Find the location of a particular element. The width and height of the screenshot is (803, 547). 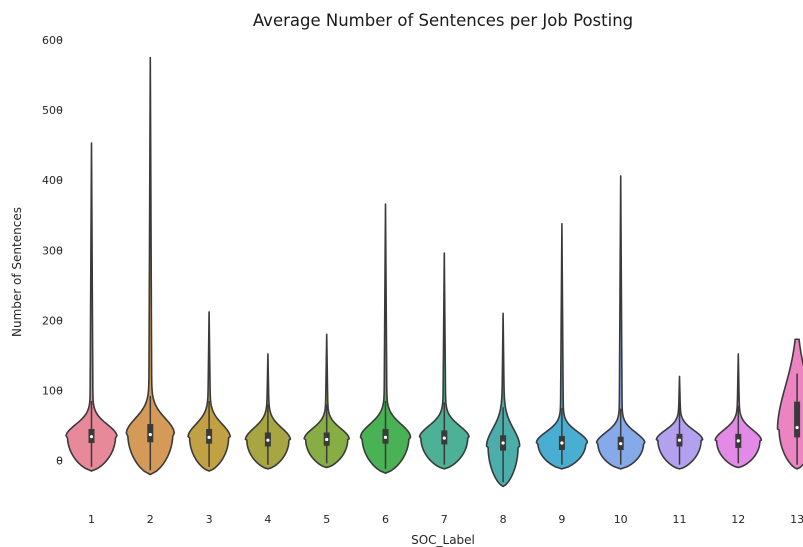

y-tick-label: 300 is located at coordinates (52, 250).